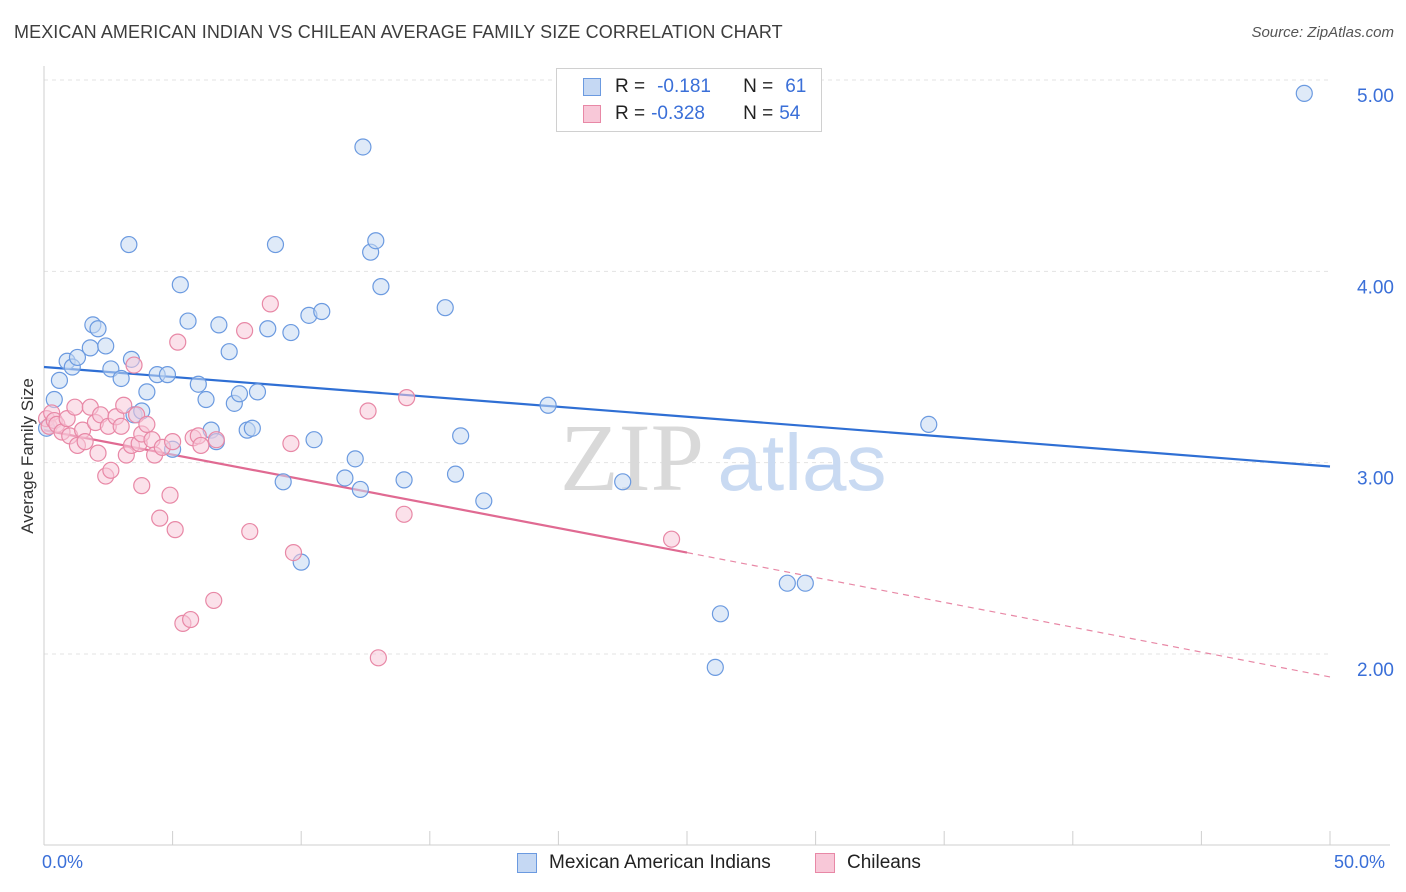 This screenshot has height=892, width=1406. I want to click on bottom-legend-mexican: Mexican American Indians, so click(644, 863).